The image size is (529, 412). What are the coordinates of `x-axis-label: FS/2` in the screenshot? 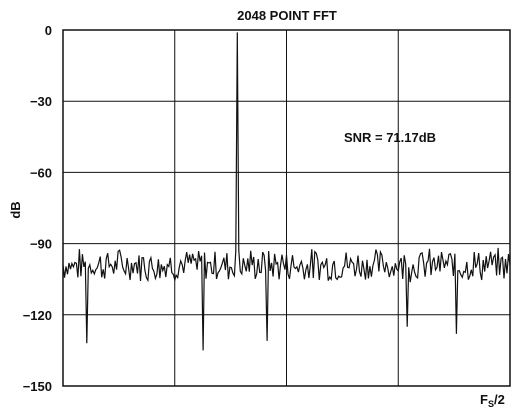 It's located at (492, 400).